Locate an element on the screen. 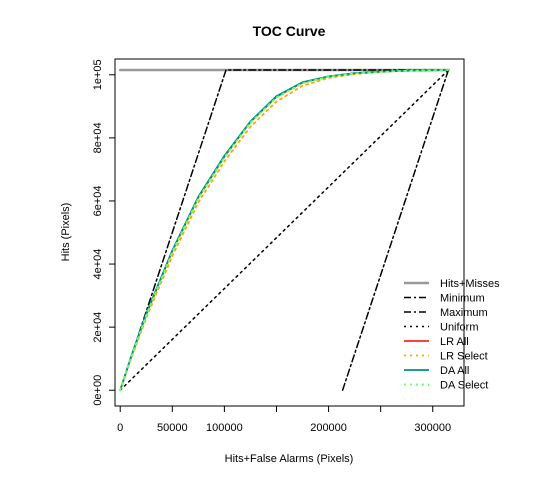  x-tick-label: 100000 is located at coordinates (224, 428).